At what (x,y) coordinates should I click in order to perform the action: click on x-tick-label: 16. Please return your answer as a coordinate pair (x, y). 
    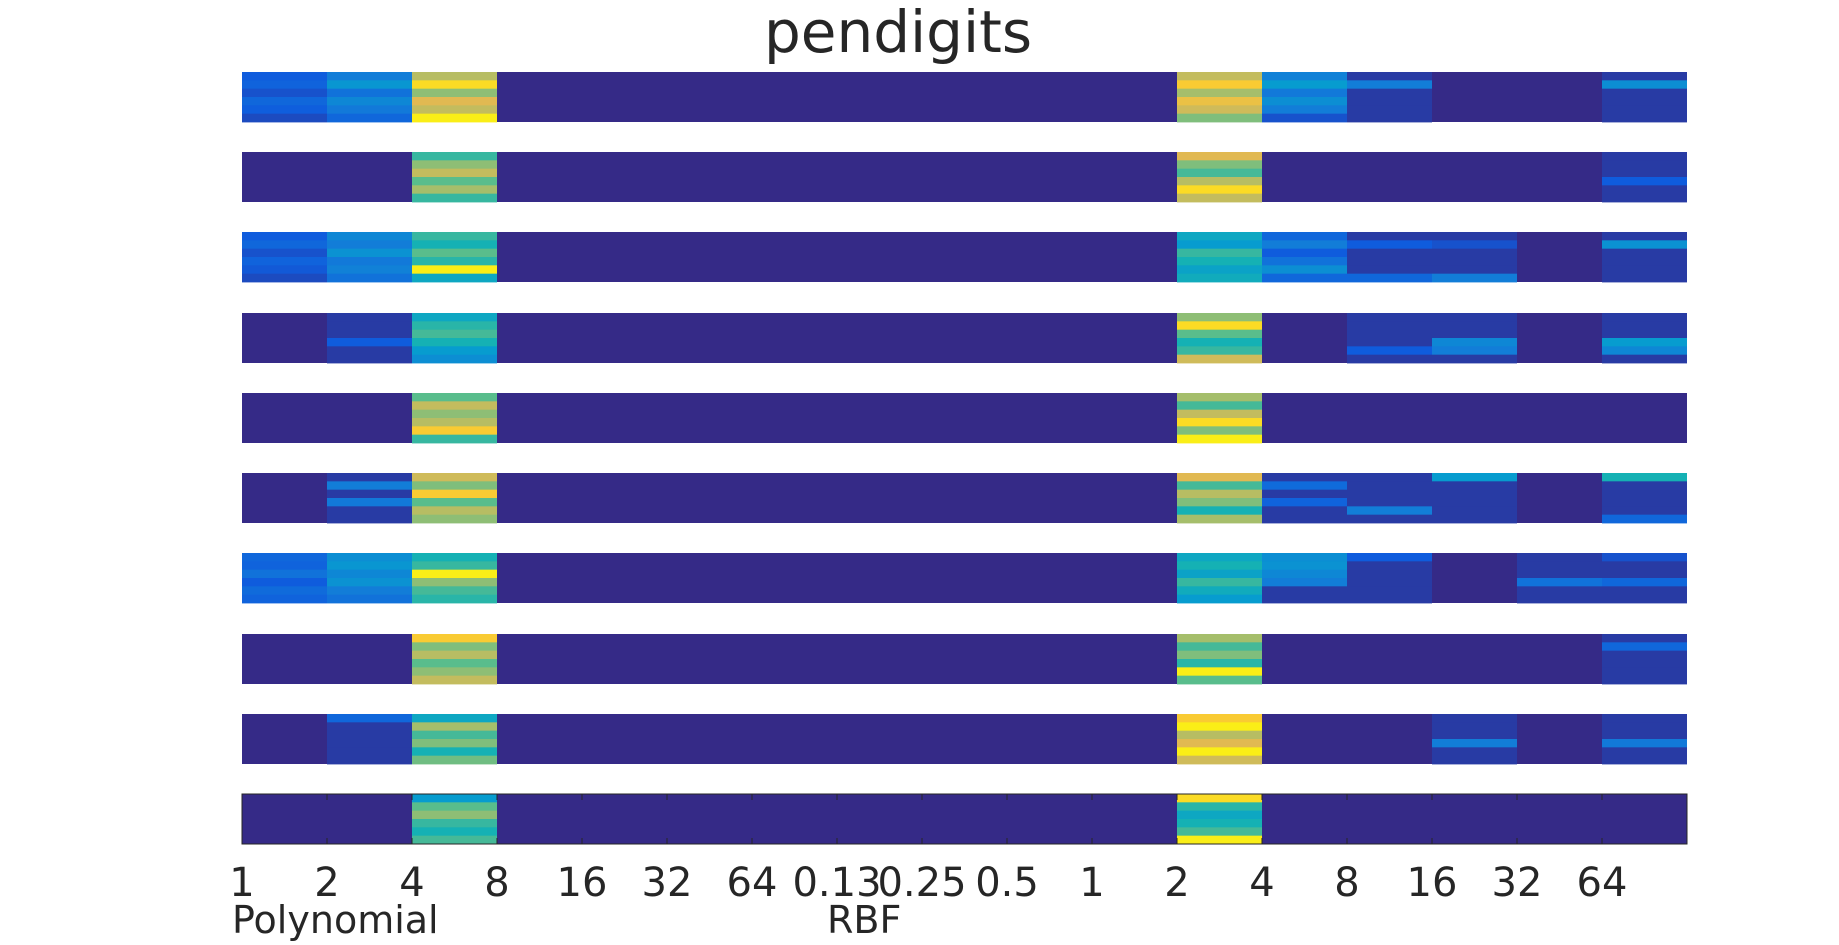
    Looking at the image, I should click on (582, 883).